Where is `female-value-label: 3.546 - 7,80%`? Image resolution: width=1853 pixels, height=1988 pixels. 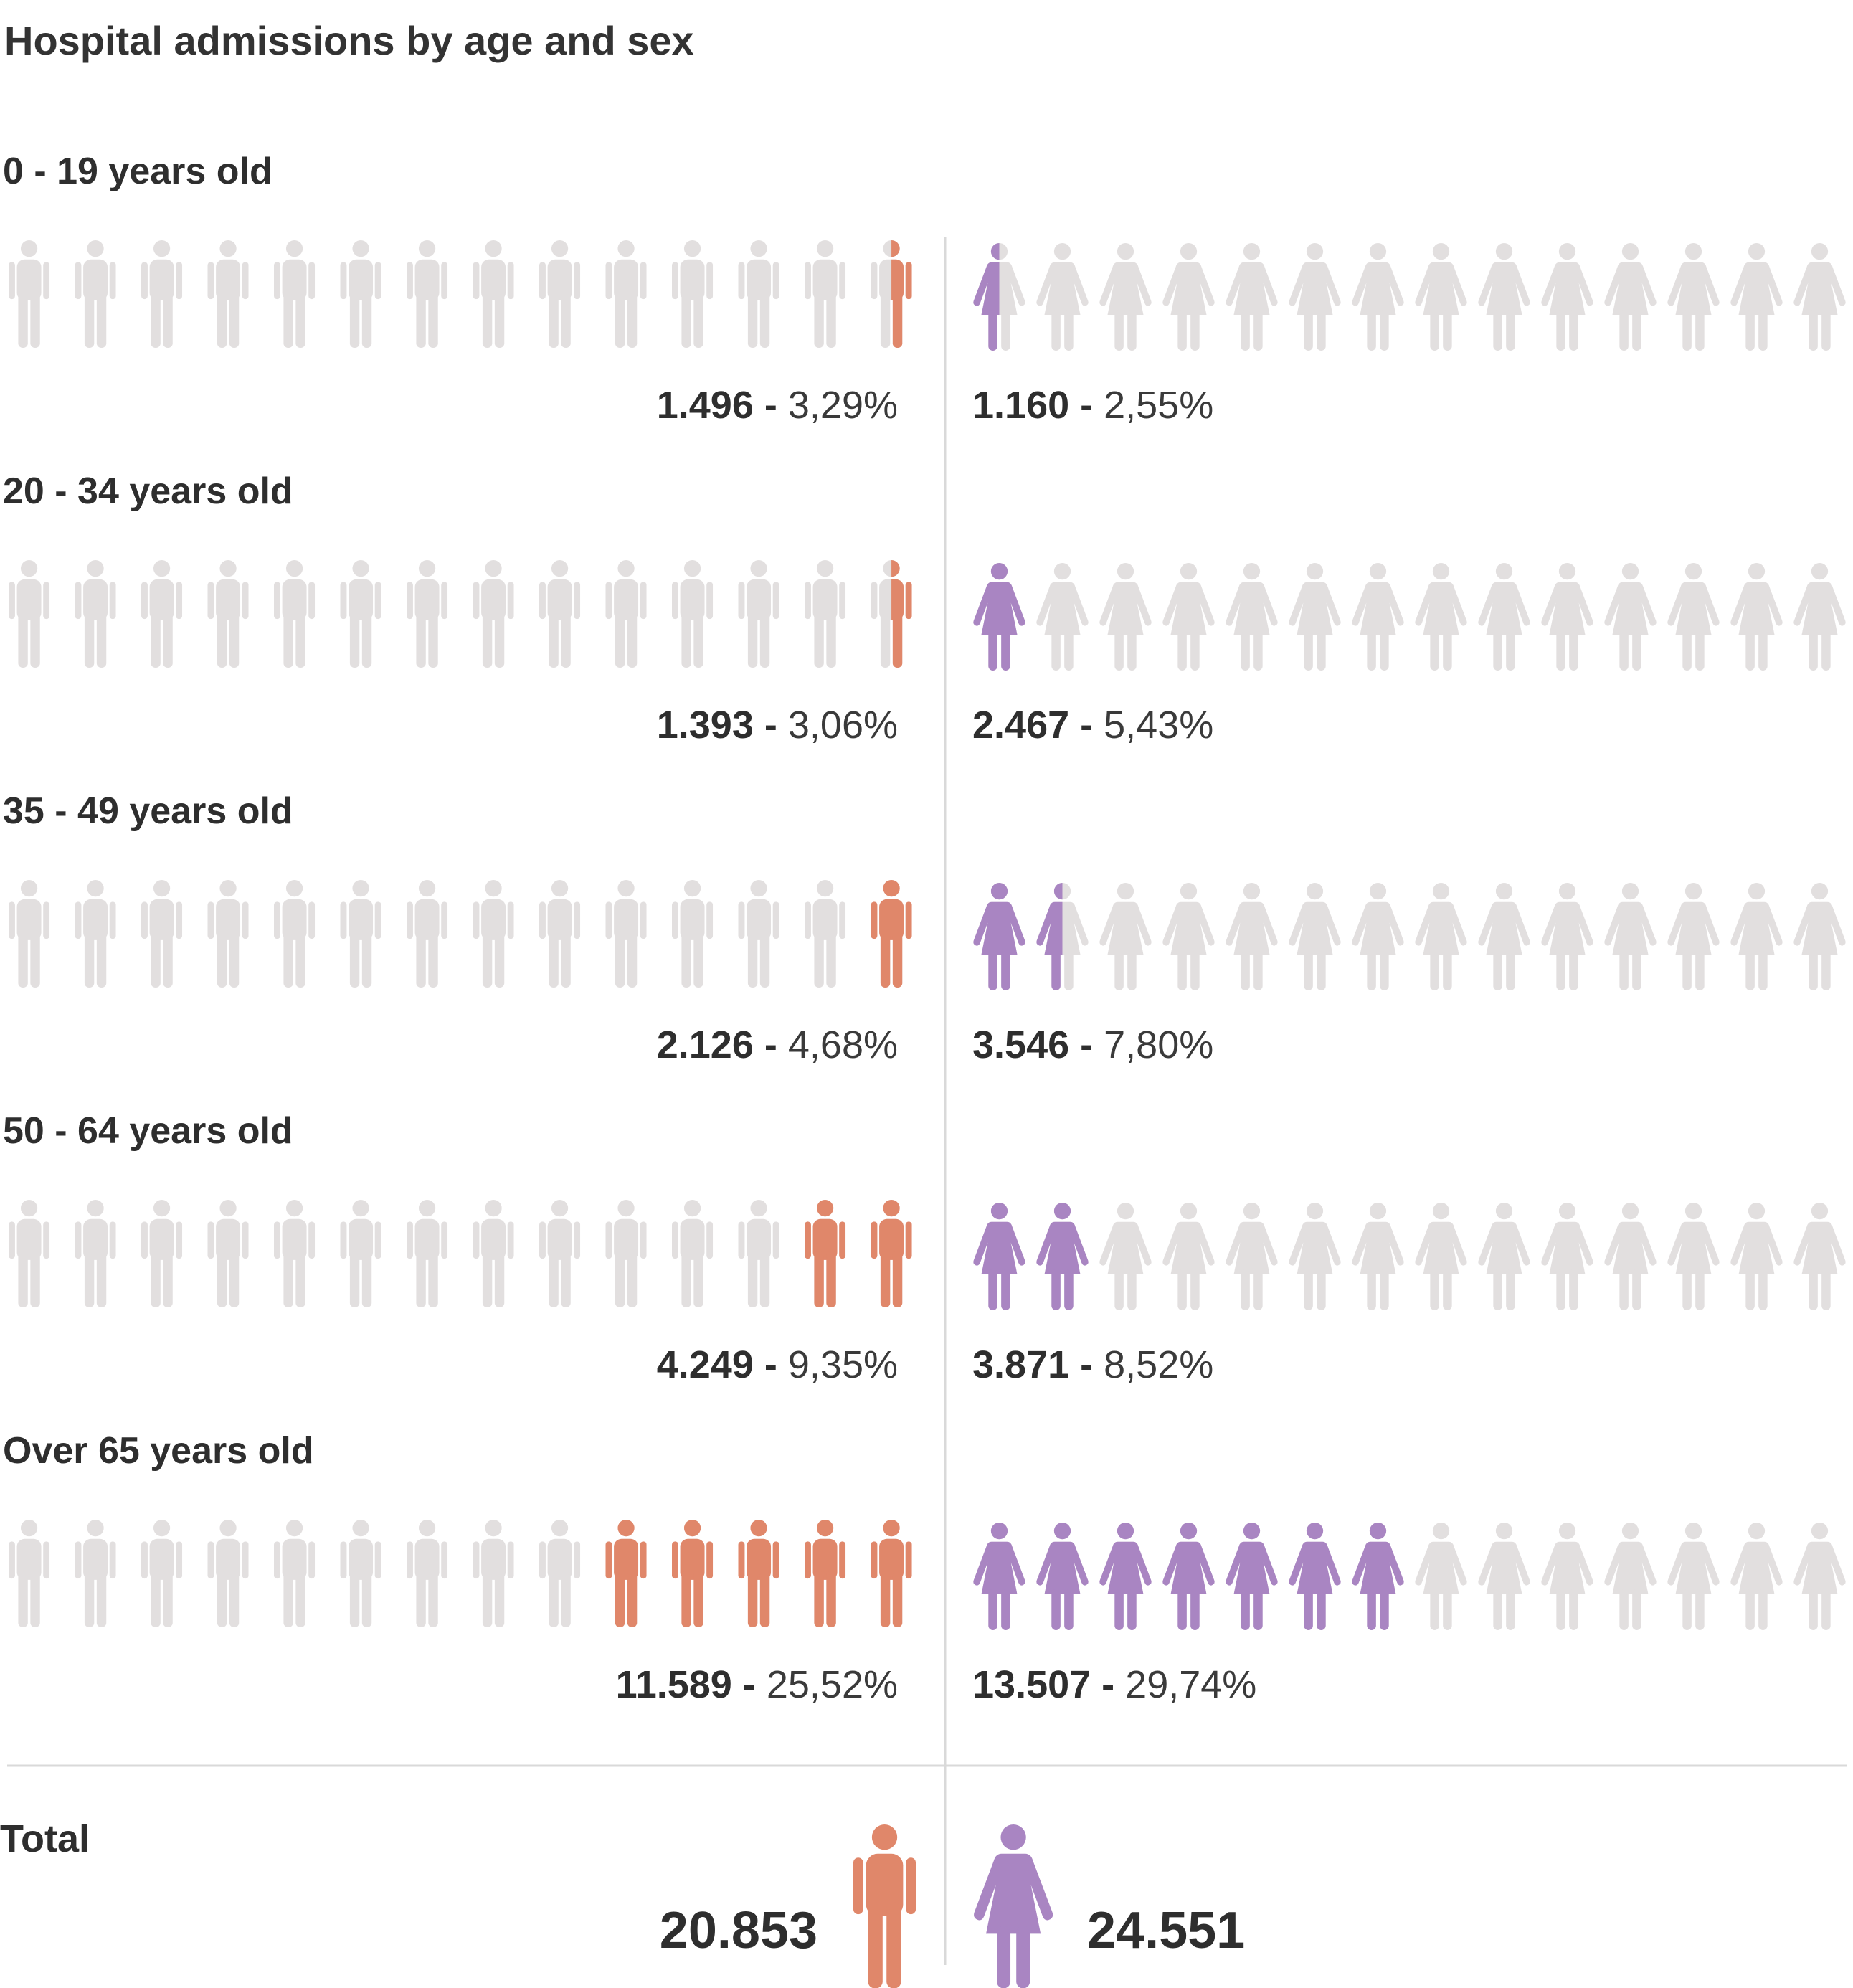
female-value-label: 3.546 - 7,80% is located at coordinates (1092, 1044).